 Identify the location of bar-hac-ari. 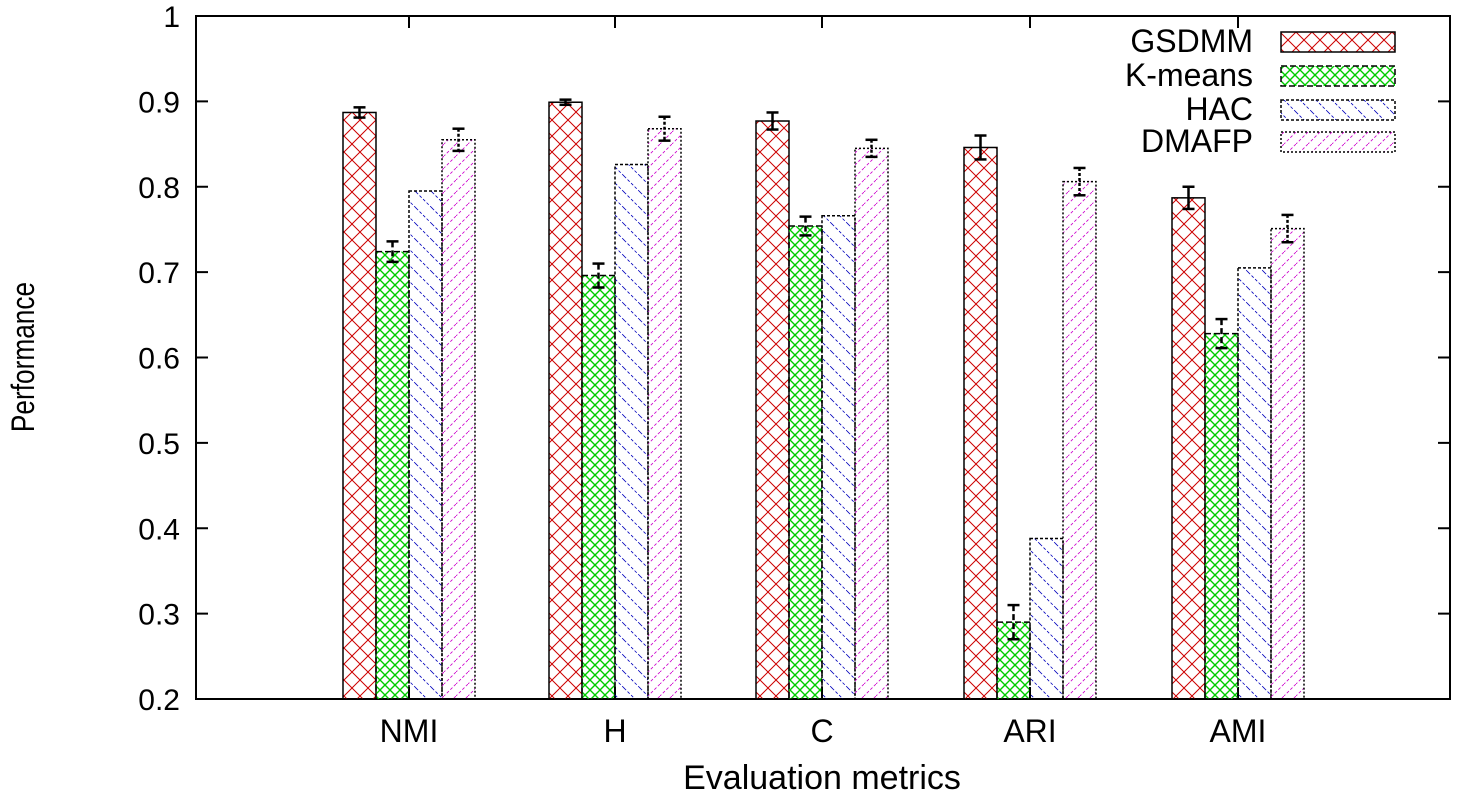
(1046, 618).